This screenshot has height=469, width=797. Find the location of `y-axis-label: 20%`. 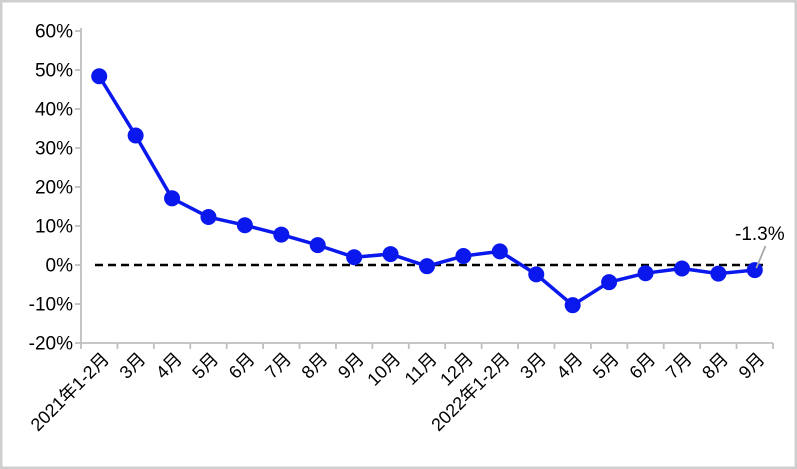

y-axis-label: 20% is located at coordinates (54, 188).